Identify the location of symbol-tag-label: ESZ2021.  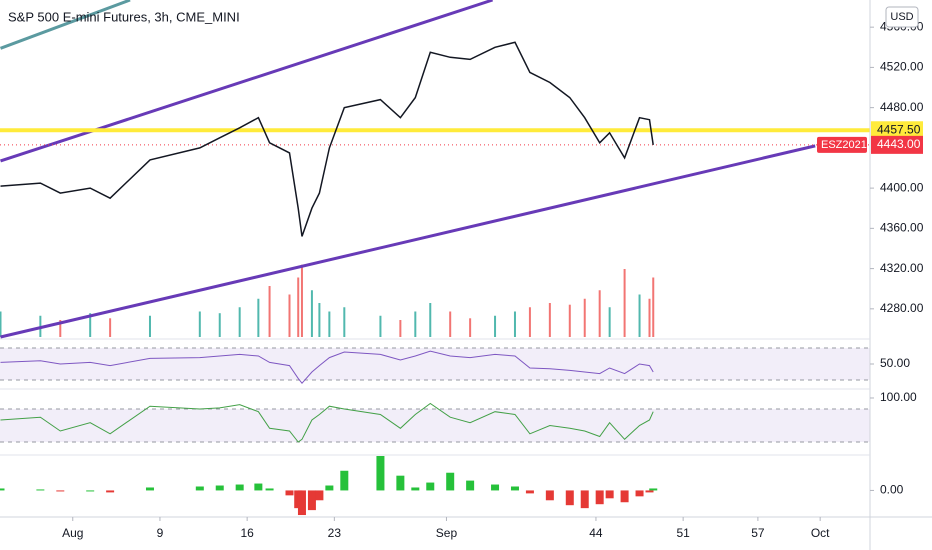
(844, 145).